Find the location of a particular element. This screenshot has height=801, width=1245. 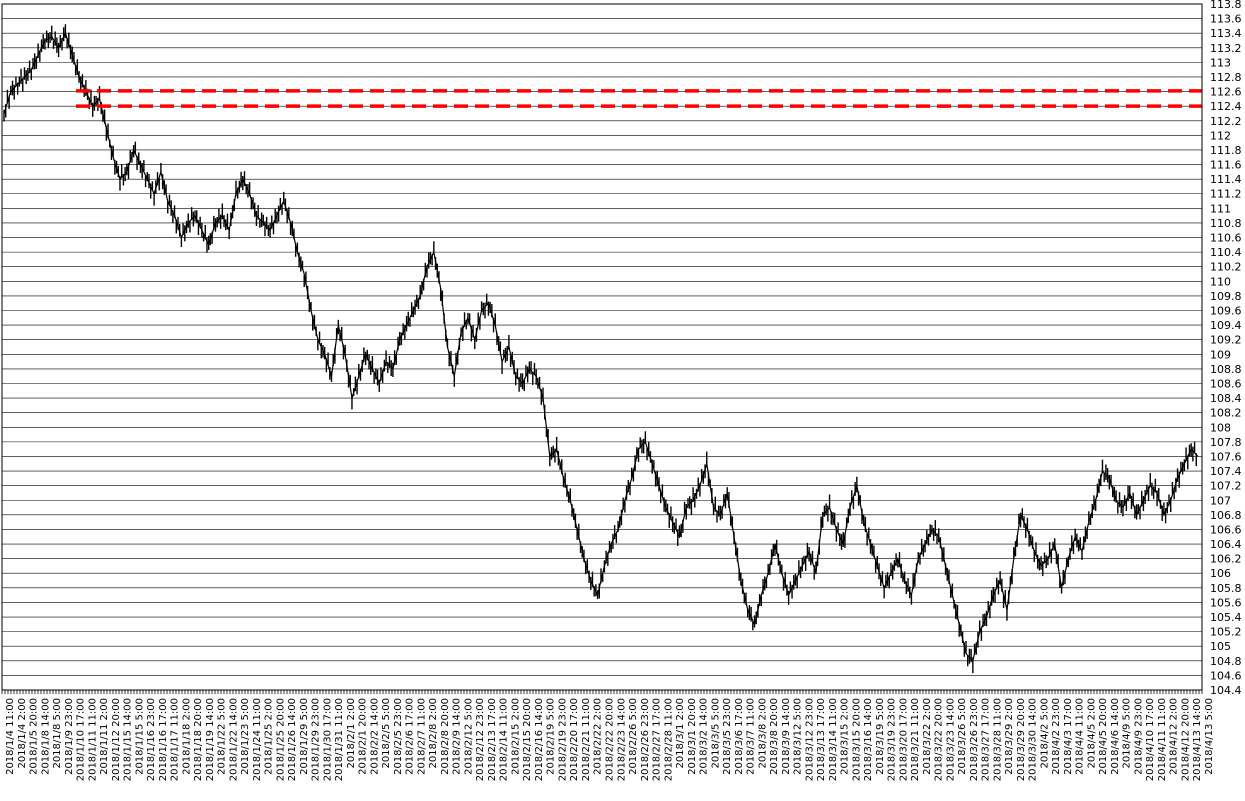

x-tick-label: 2018/3/12 5:00 is located at coordinates (798, 736).